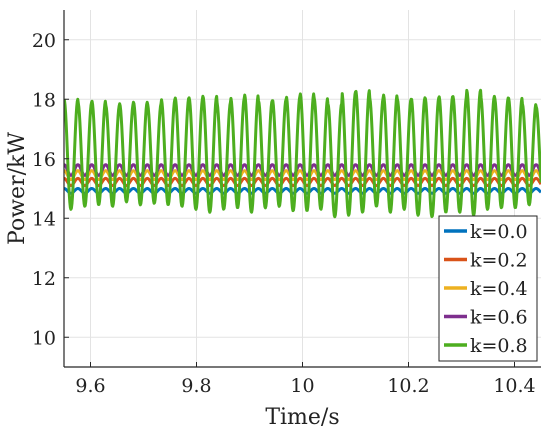 This screenshot has width=550, height=440. I want to click on legend-label: k=0.2, so click(499, 261).